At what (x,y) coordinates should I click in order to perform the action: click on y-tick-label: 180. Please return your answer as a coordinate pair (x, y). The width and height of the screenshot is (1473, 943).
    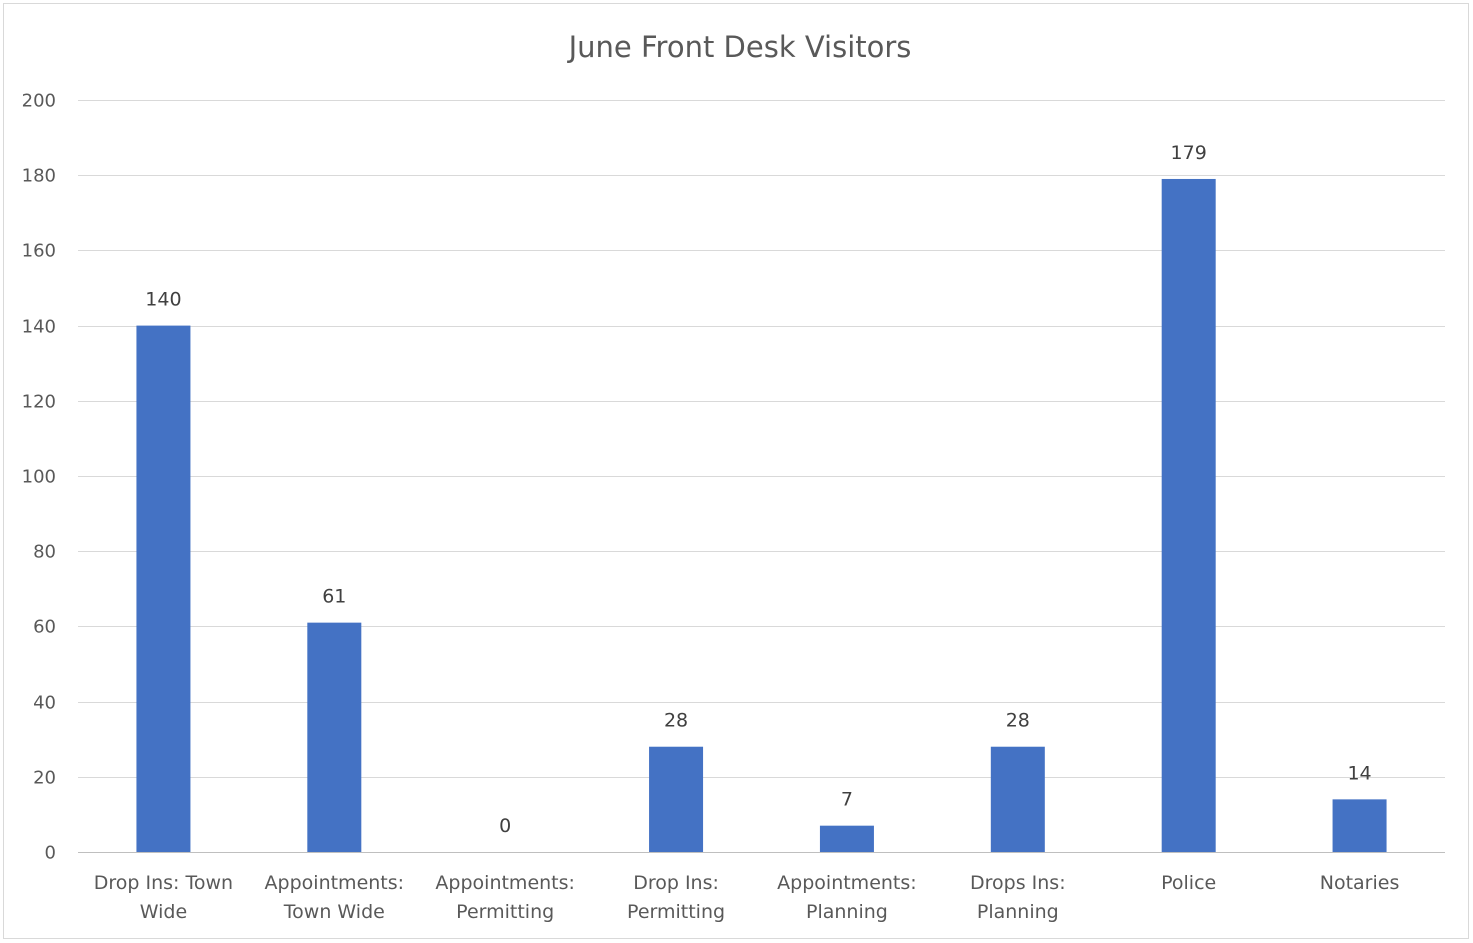
    Looking at the image, I should click on (39, 176).